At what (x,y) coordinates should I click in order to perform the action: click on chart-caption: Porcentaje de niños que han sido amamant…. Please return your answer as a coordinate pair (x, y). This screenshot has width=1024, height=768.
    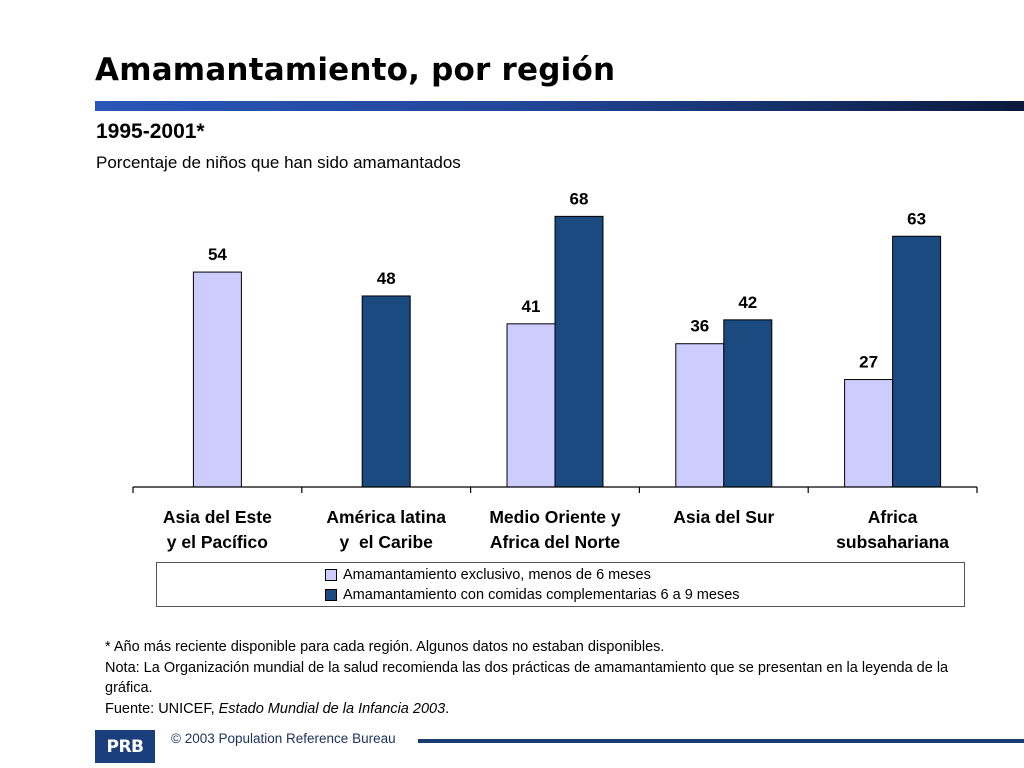
    Looking at the image, I should click on (278, 162).